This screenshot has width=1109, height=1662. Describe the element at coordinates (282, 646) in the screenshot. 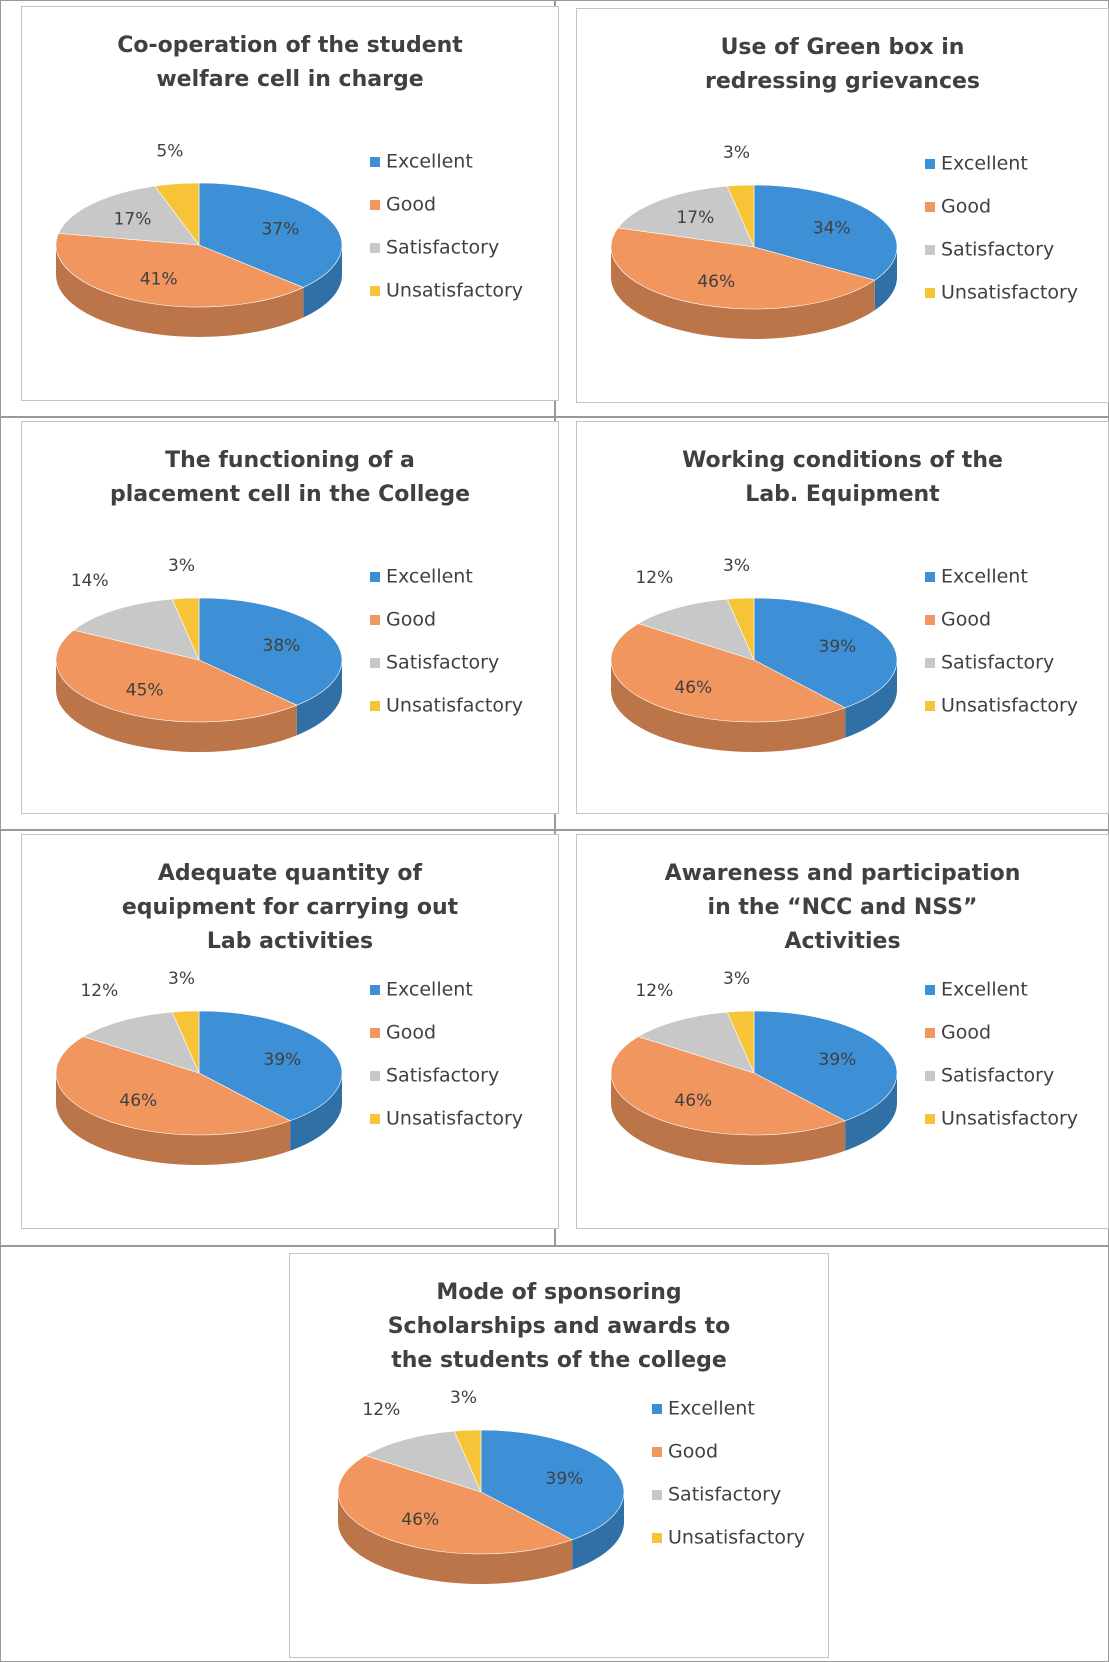

I see `data-label: 38%` at that location.